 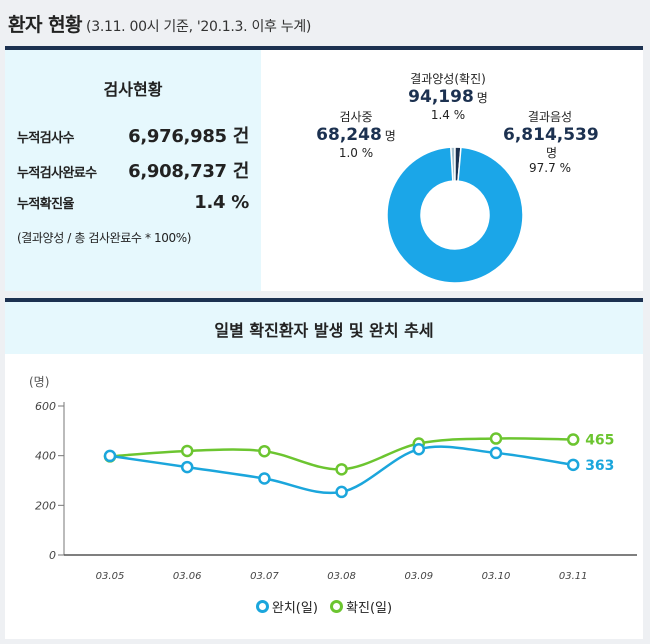 I want to click on donut-label-pct: 1.4 %, so click(x=448, y=115).